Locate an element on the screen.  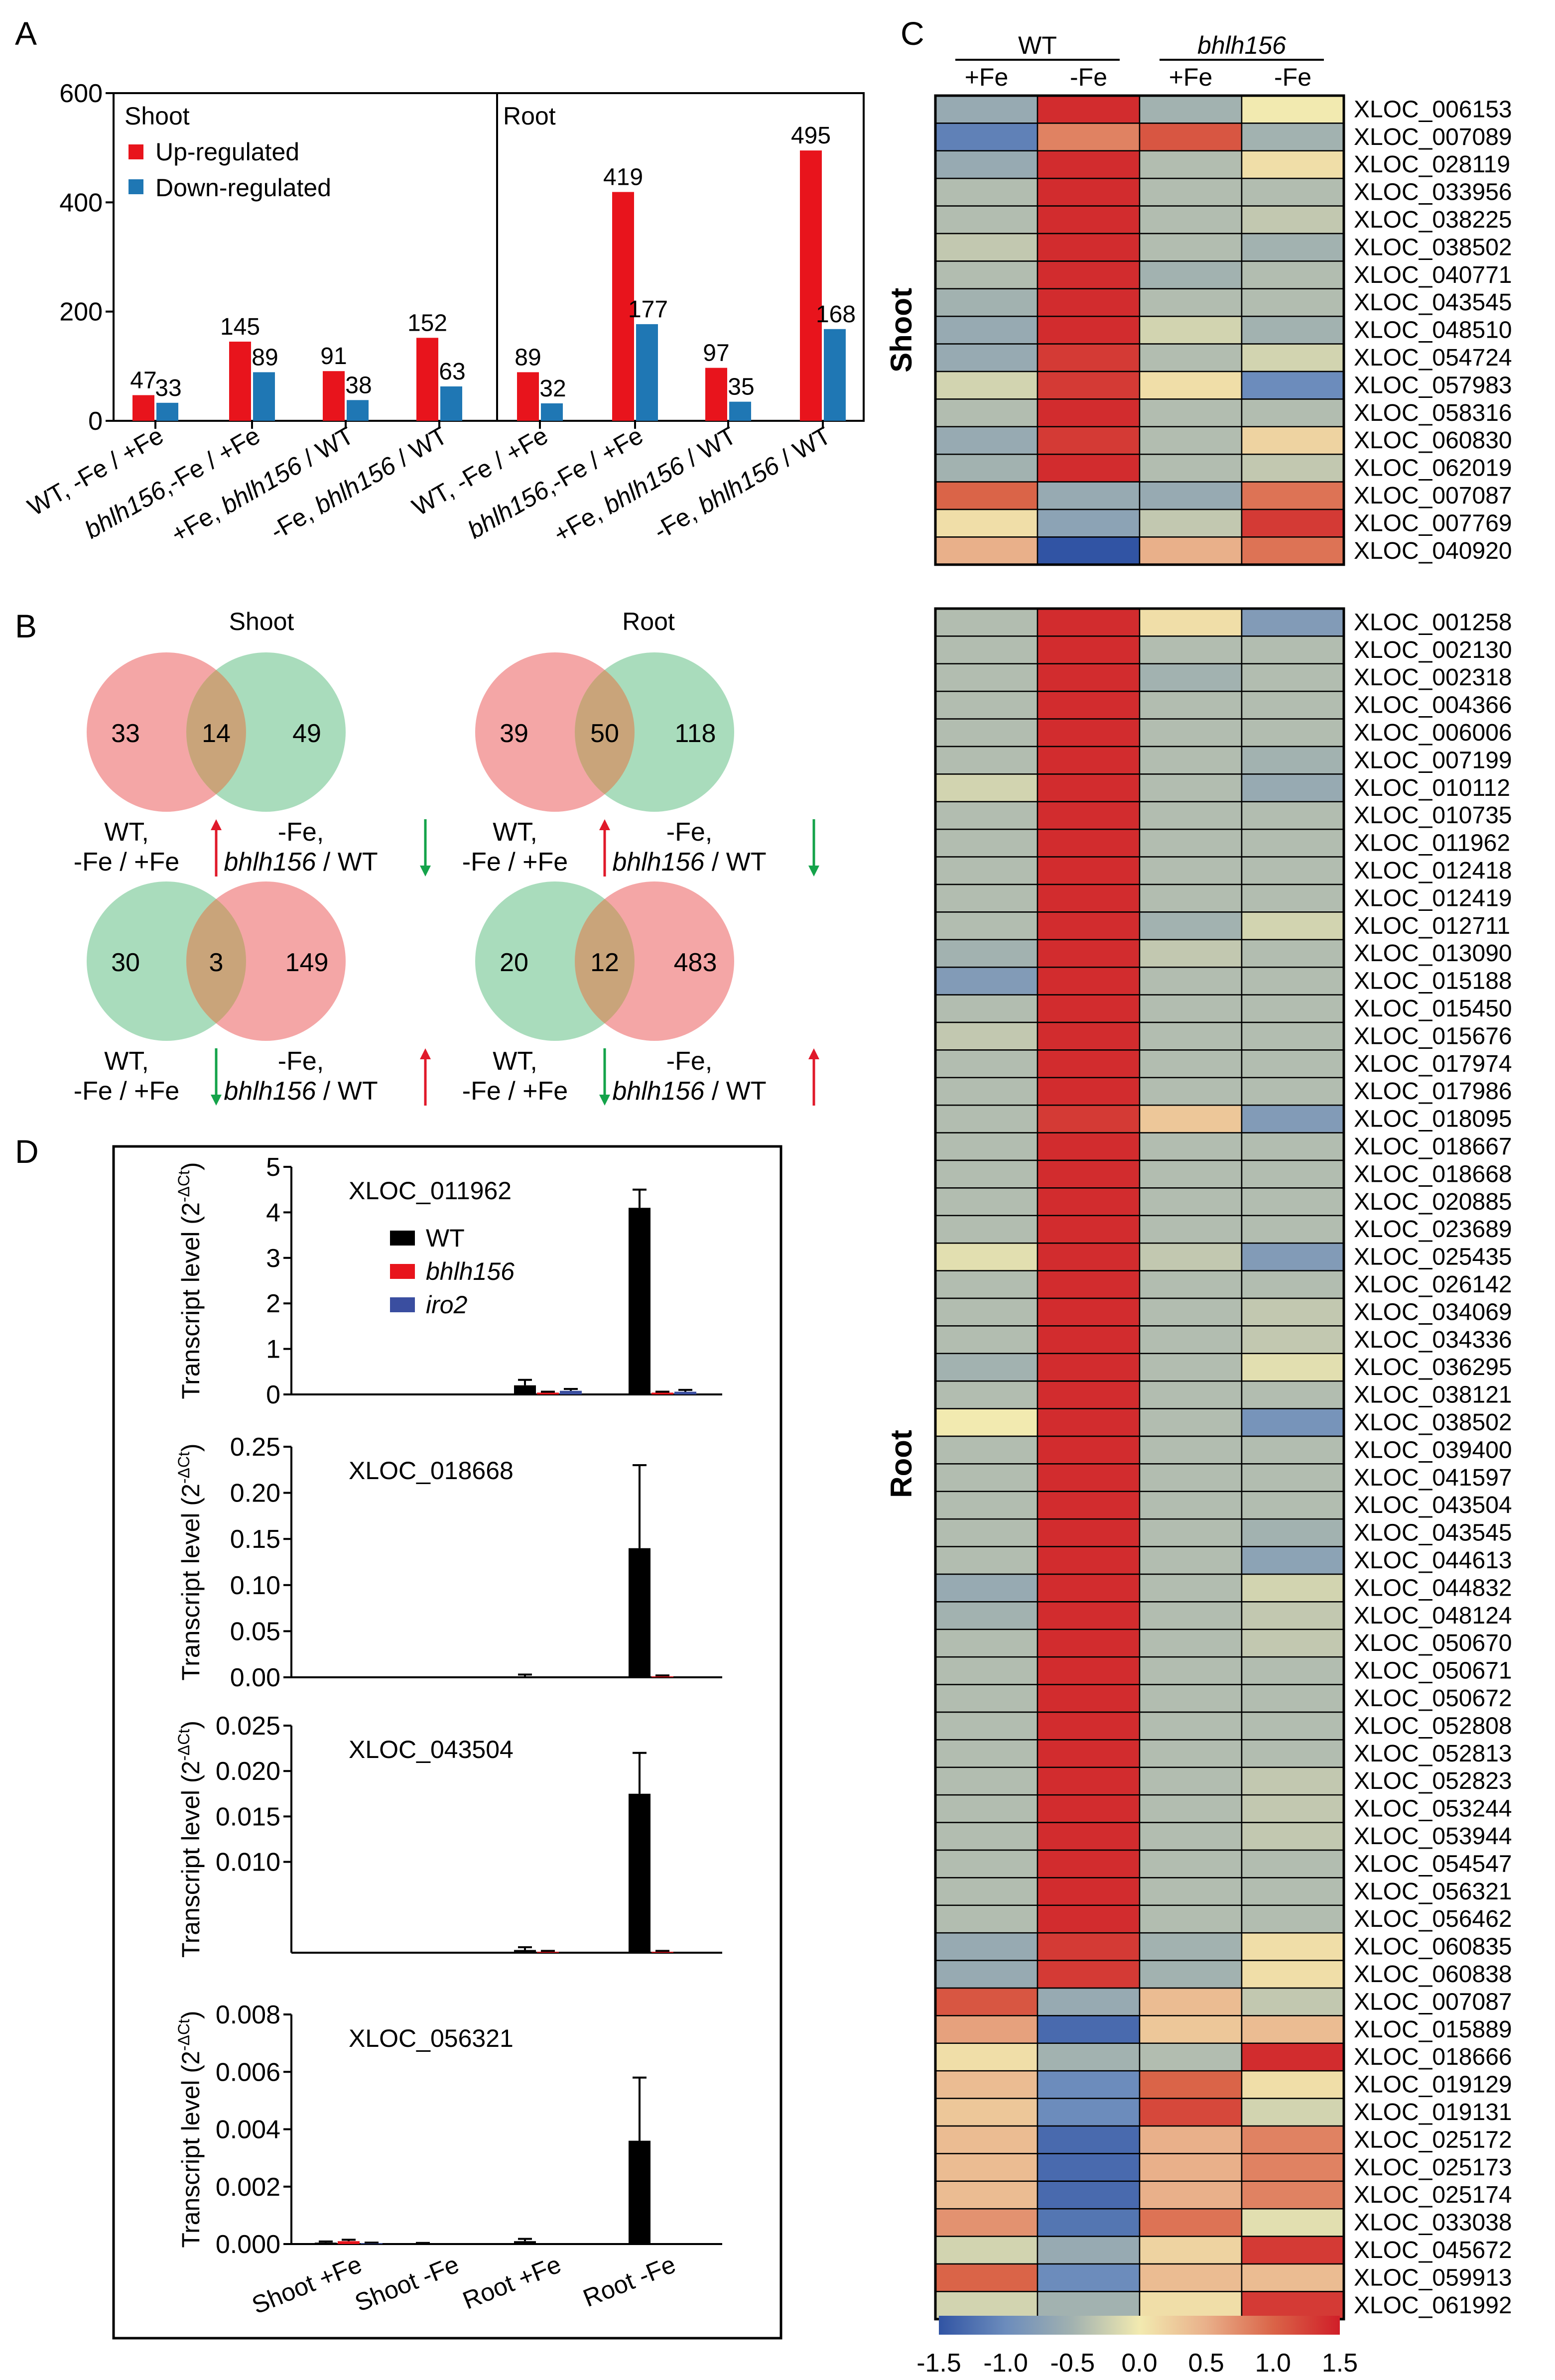
venn-overlap is located at coordinates (605, 961).